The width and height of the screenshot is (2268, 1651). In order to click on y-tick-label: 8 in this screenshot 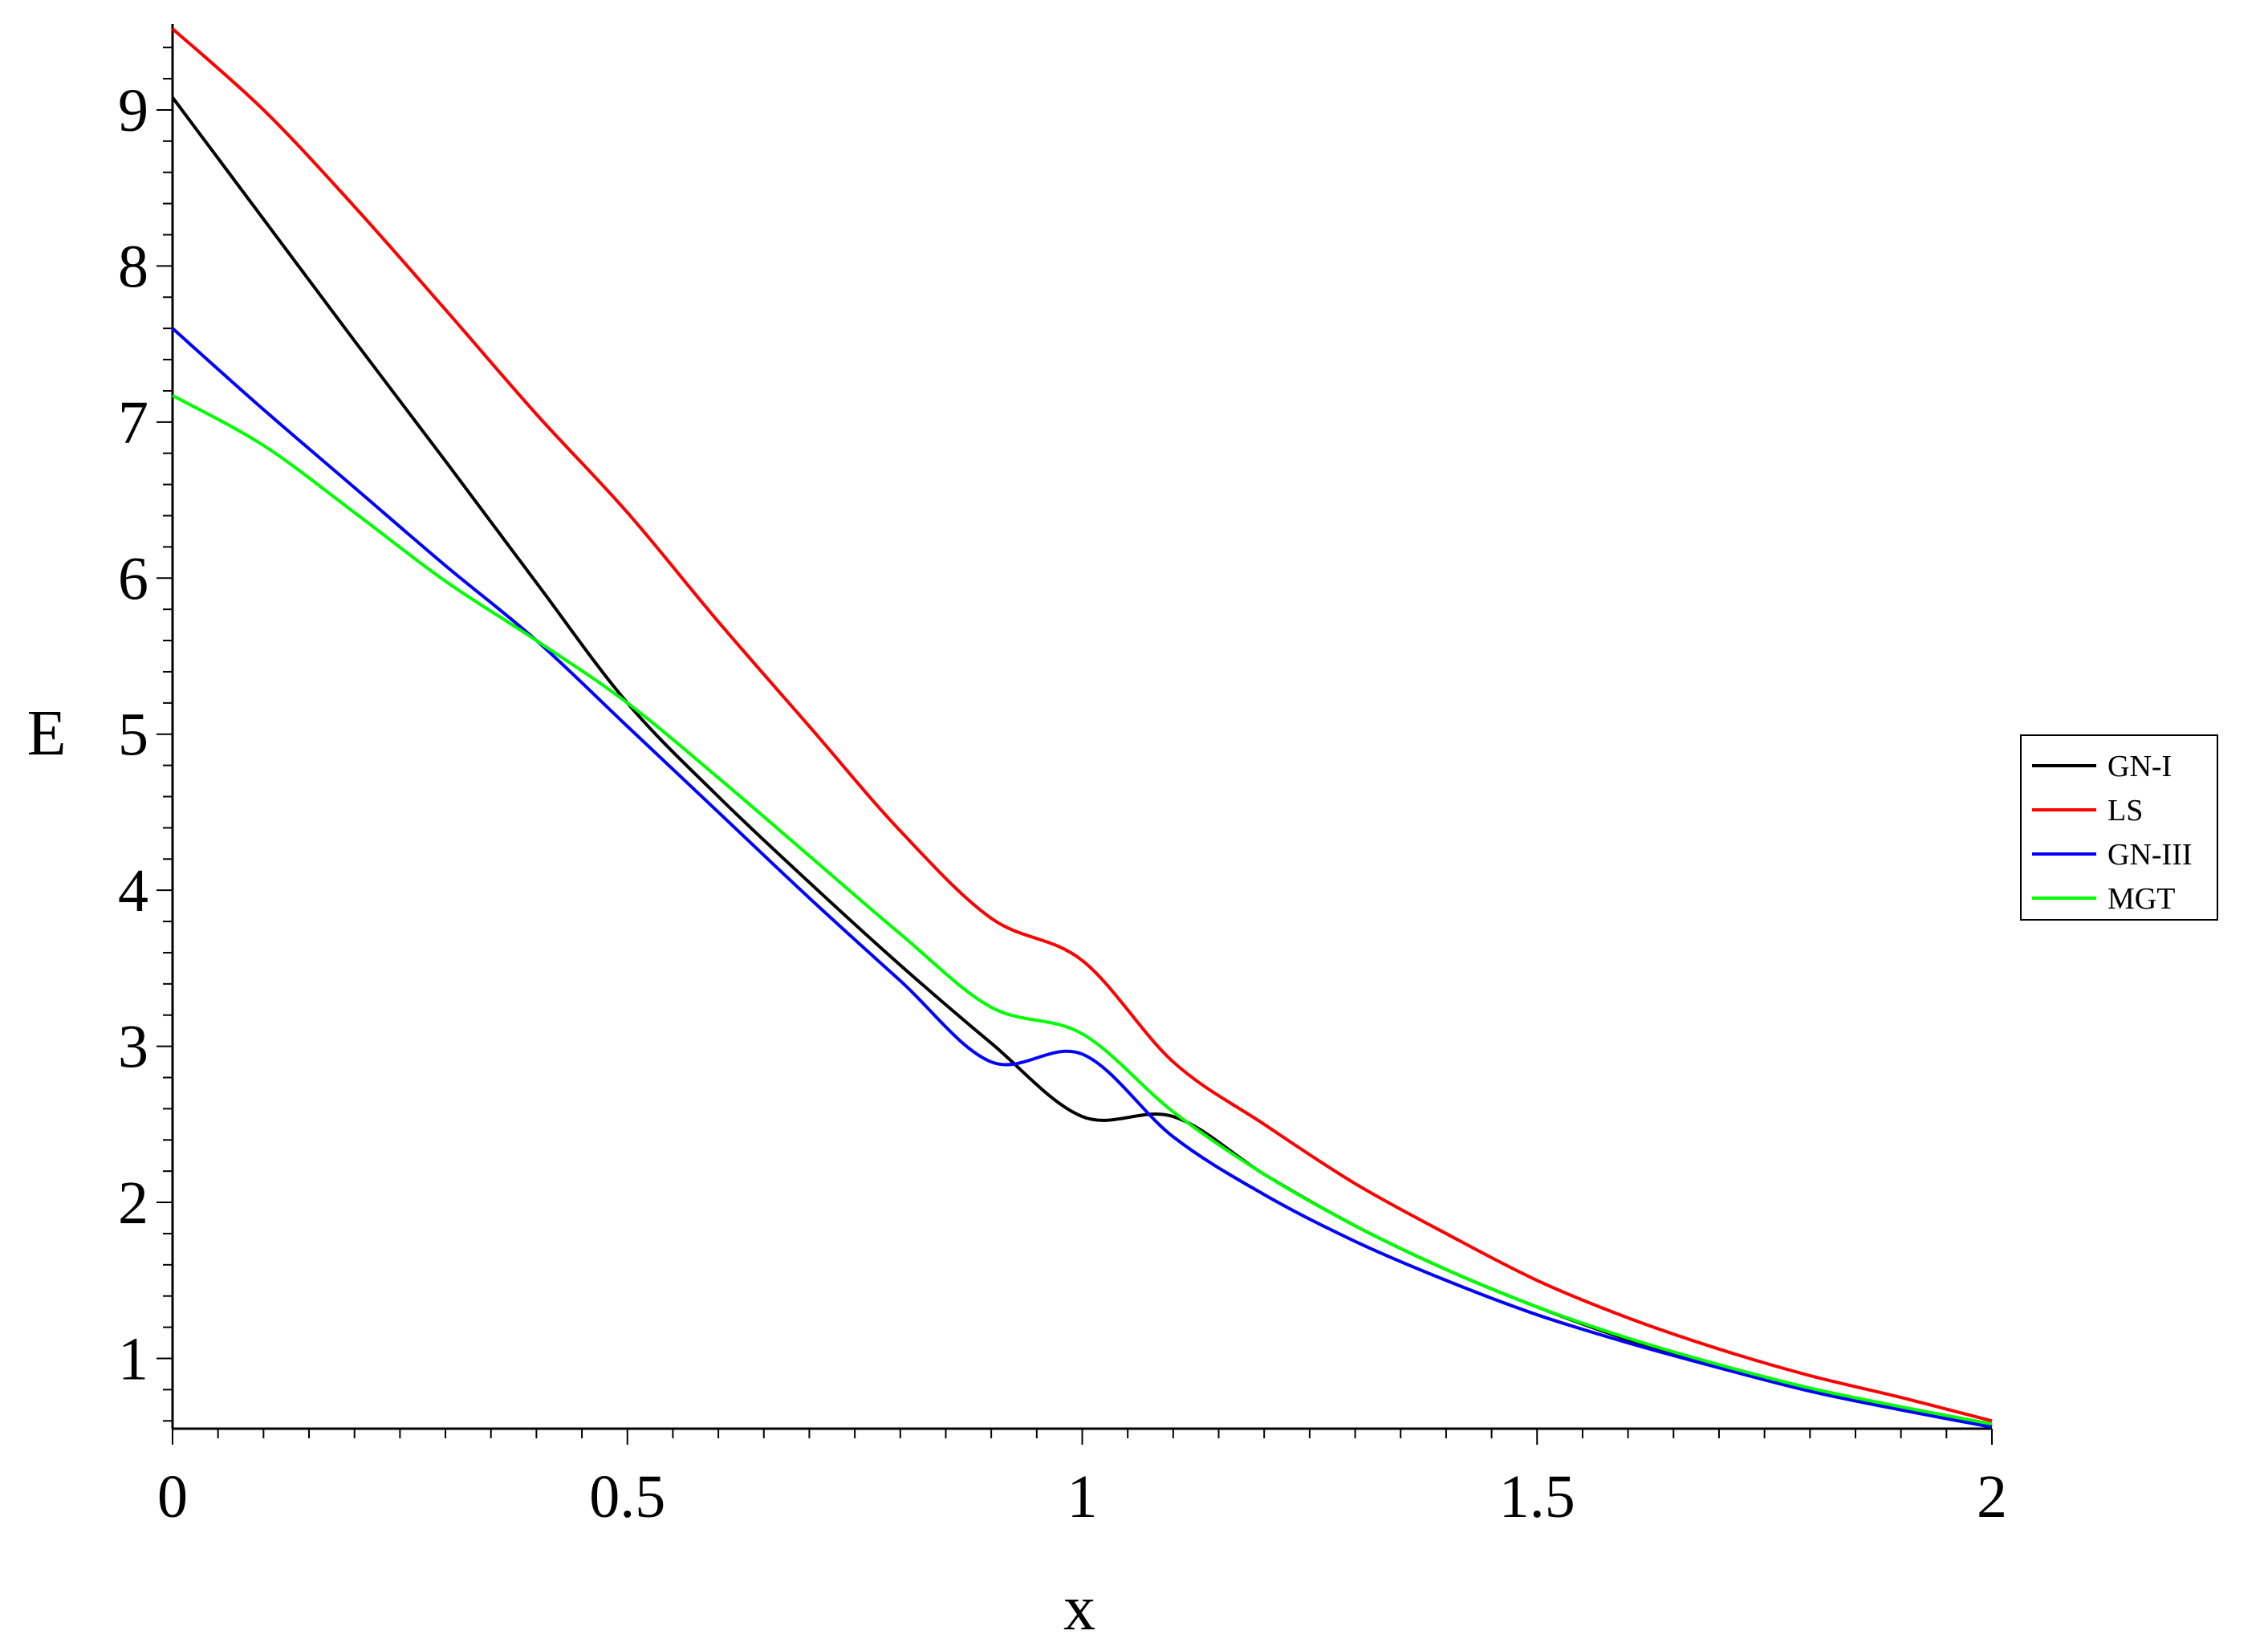, I will do `click(133, 266)`.